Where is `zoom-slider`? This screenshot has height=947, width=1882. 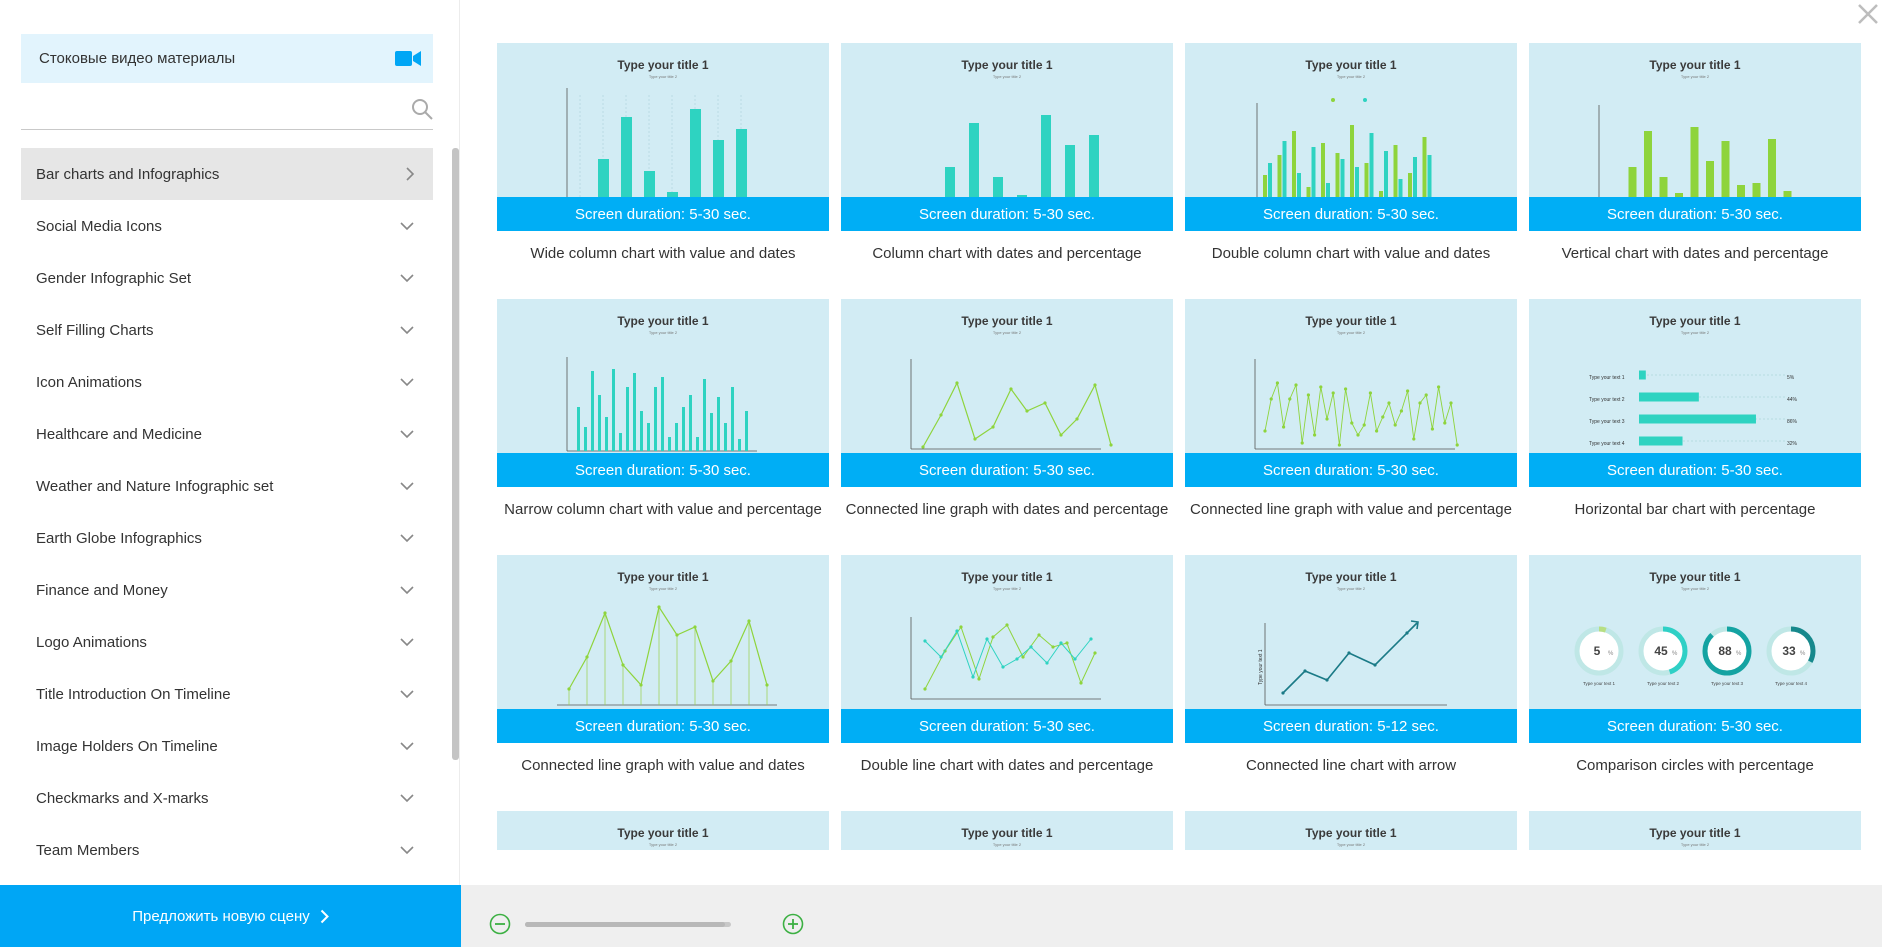
zoom-slider is located at coordinates (628, 924).